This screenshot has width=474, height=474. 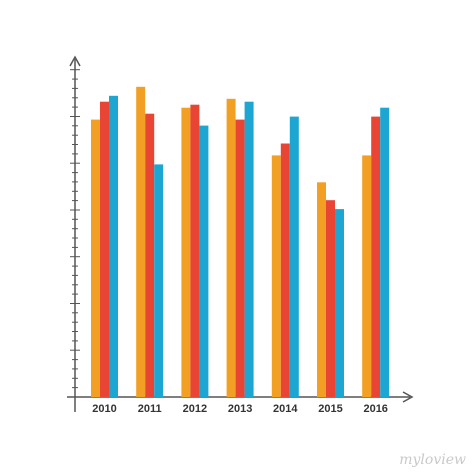 I want to click on x-tick-labels: 2010 2011 2012 2013 2014 2015 2016, so click(x=240, y=409).